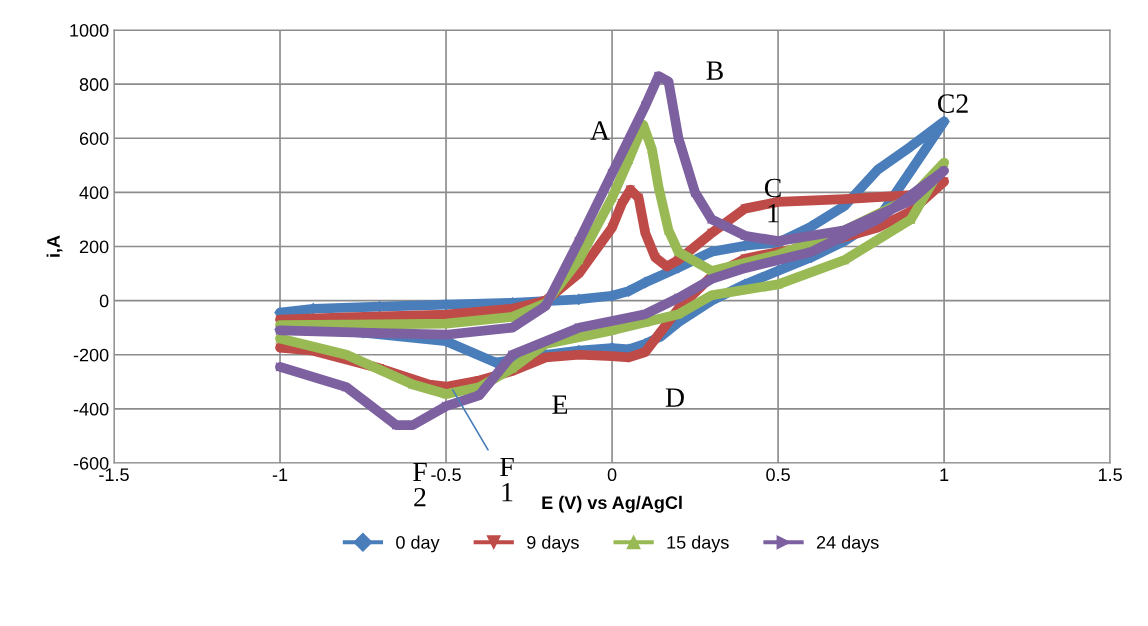 This screenshot has height=626, width=1148. What do you see at coordinates (560, 404) in the screenshot?
I see `annotation: E` at bounding box center [560, 404].